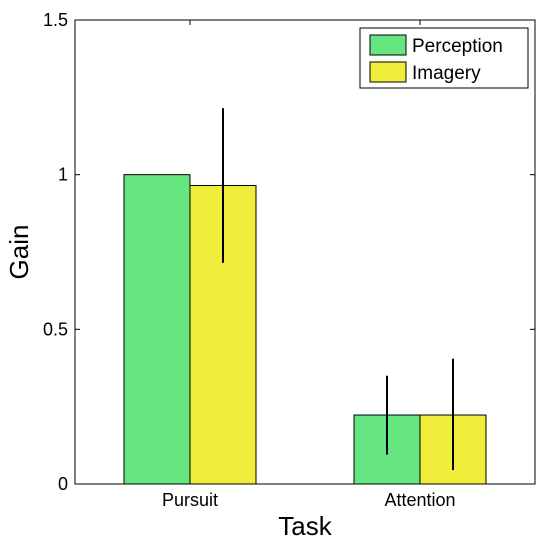 This screenshot has height=550, width=550. I want to click on y-tick-label-1-5: 1.5, so click(55, 20).